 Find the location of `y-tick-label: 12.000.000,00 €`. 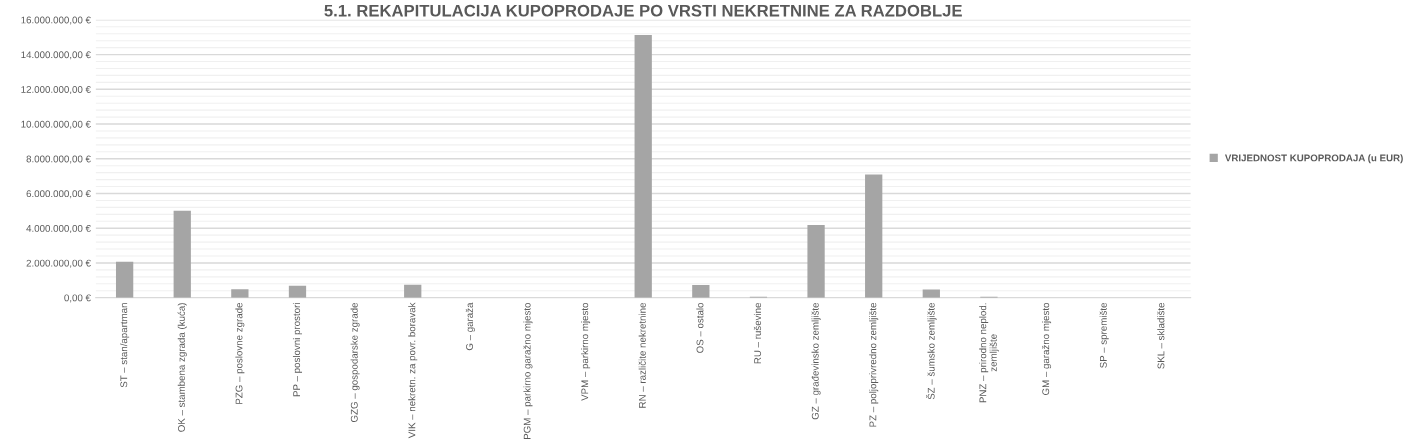

y-tick-label: 12.000.000,00 € is located at coordinates (56, 90).